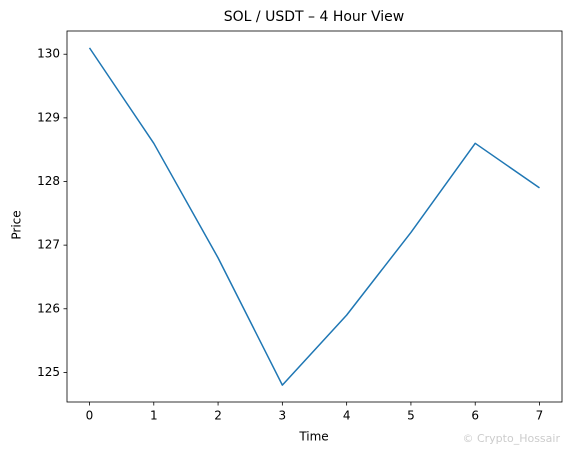 The width and height of the screenshot is (571, 455). Describe the element at coordinates (48, 245) in the screenshot. I see `y-tick-label: 127` at that location.